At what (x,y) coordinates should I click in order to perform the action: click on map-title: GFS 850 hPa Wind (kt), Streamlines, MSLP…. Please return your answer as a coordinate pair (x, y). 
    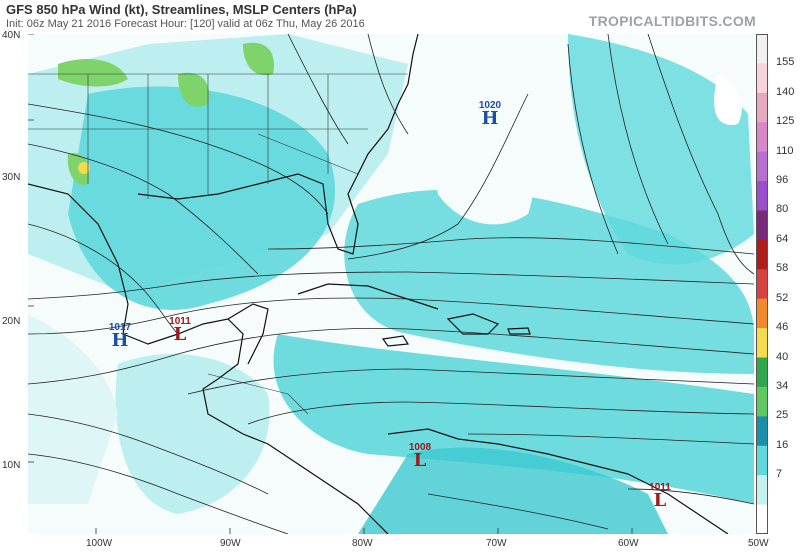
    Looking at the image, I should click on (181, 9).